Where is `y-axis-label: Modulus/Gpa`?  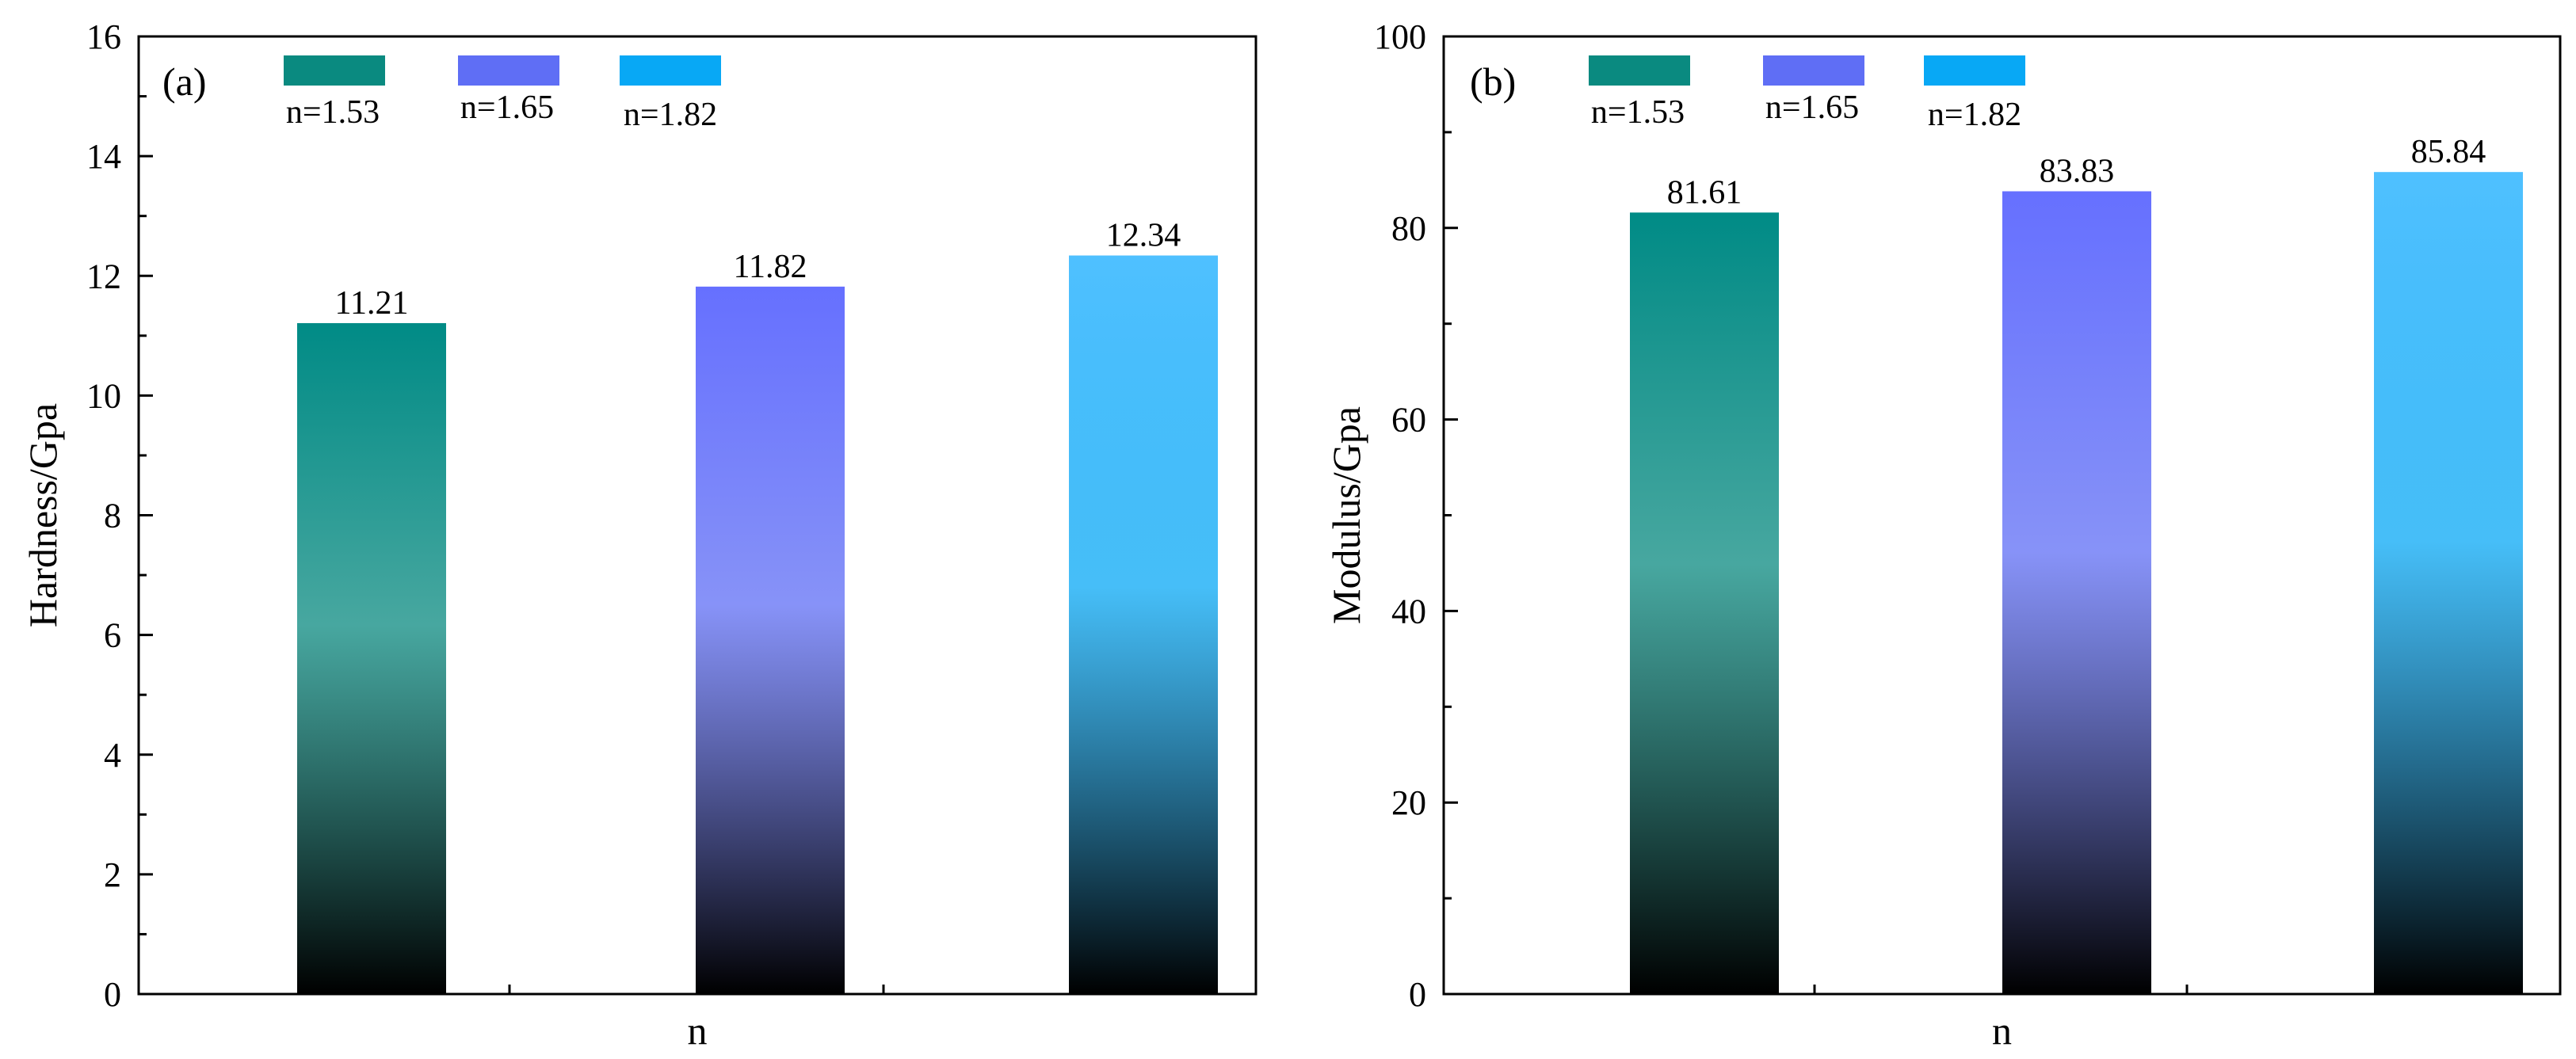
y-axis-label: Modulus/Gpa is located at coordinates (1346, 515).